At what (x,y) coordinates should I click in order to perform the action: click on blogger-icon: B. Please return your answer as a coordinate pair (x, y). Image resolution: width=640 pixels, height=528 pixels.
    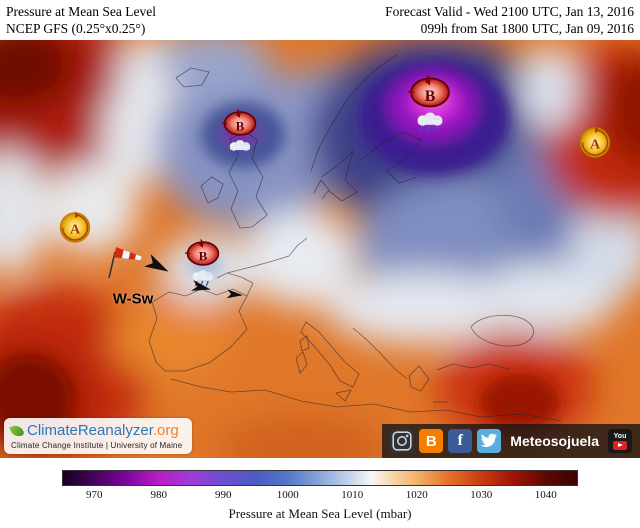
    Looking at the image, I should click on (431, 441).